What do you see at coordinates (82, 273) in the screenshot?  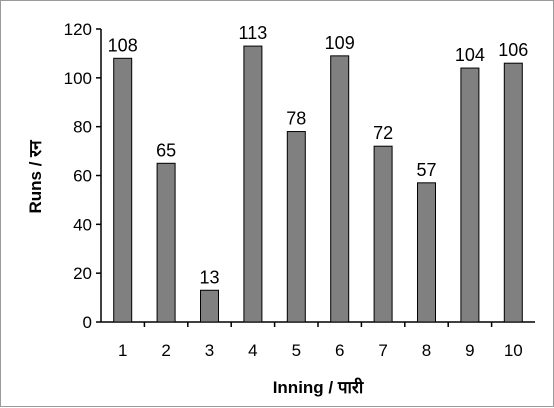 I see `y-tick-label: 20` at bounding box center [82, 273].